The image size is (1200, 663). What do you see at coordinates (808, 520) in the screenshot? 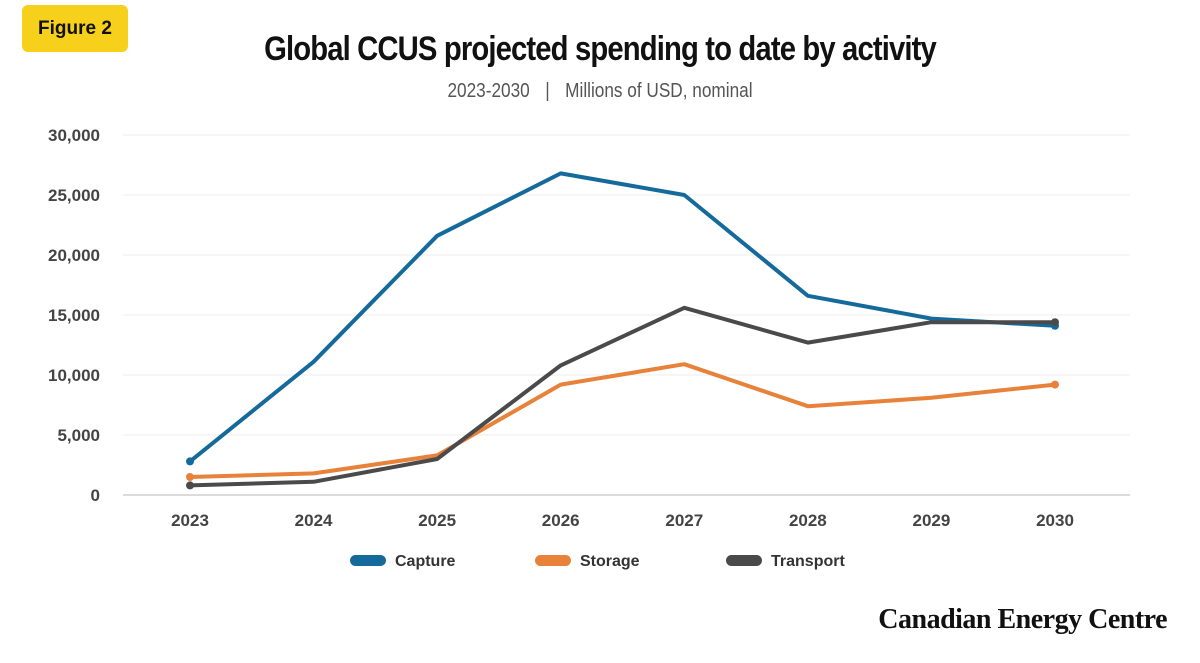
I see `x-tick-label: 2028` at bounding box center [808, 520].